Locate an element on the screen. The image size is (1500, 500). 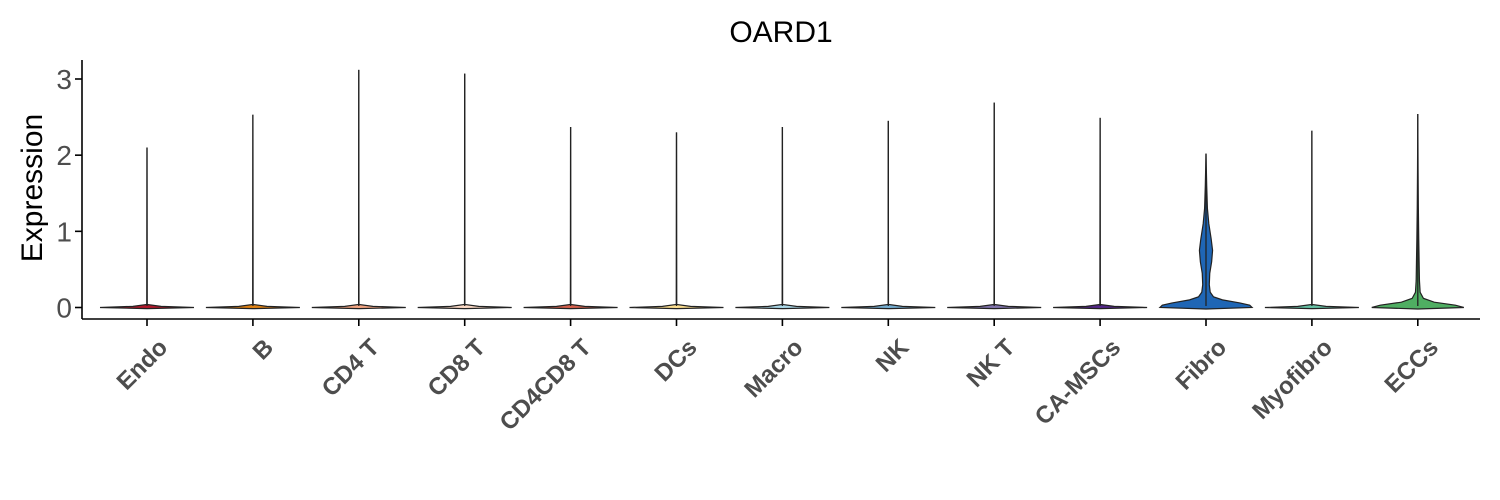
x-tick-label: Myofibro is located at coordinates (1292, 379).